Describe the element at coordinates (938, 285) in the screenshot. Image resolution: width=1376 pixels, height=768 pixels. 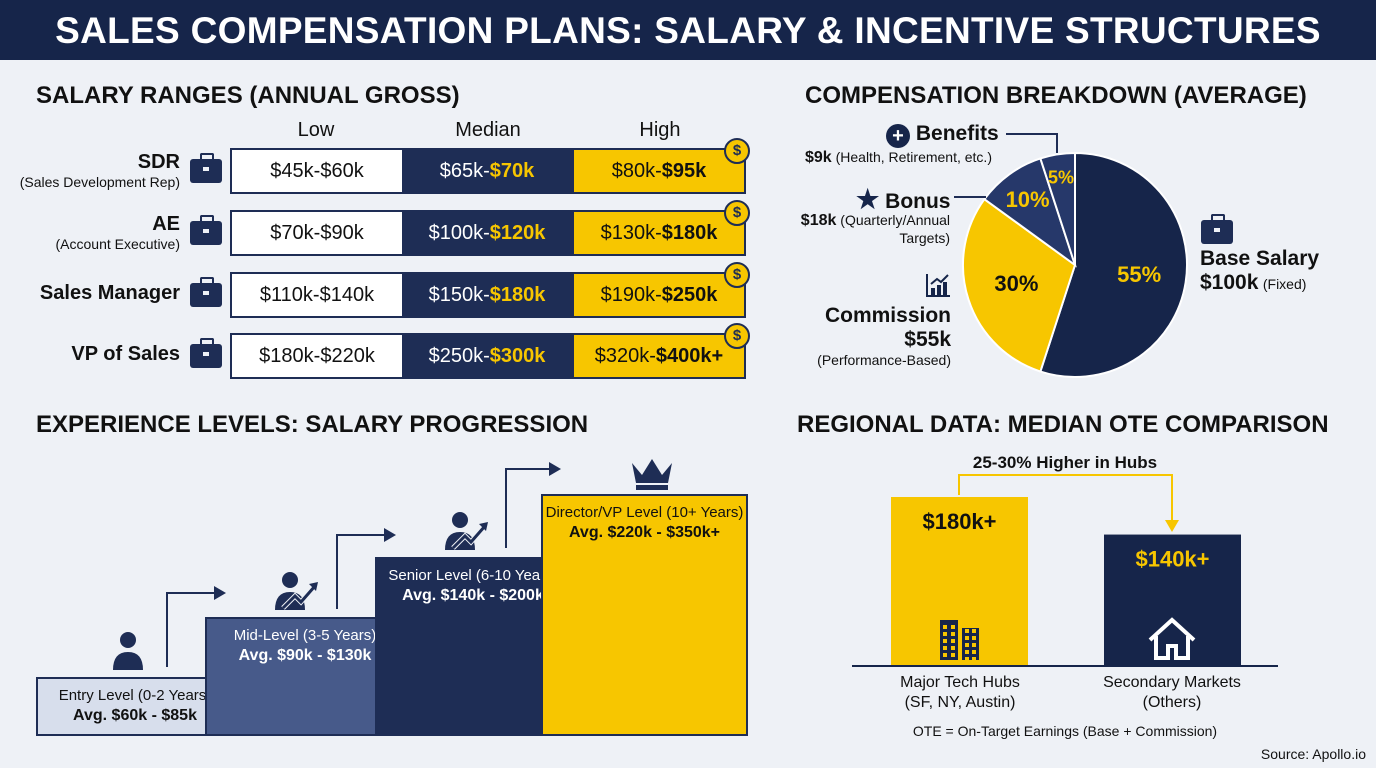
I see `chart-icon` at that location.